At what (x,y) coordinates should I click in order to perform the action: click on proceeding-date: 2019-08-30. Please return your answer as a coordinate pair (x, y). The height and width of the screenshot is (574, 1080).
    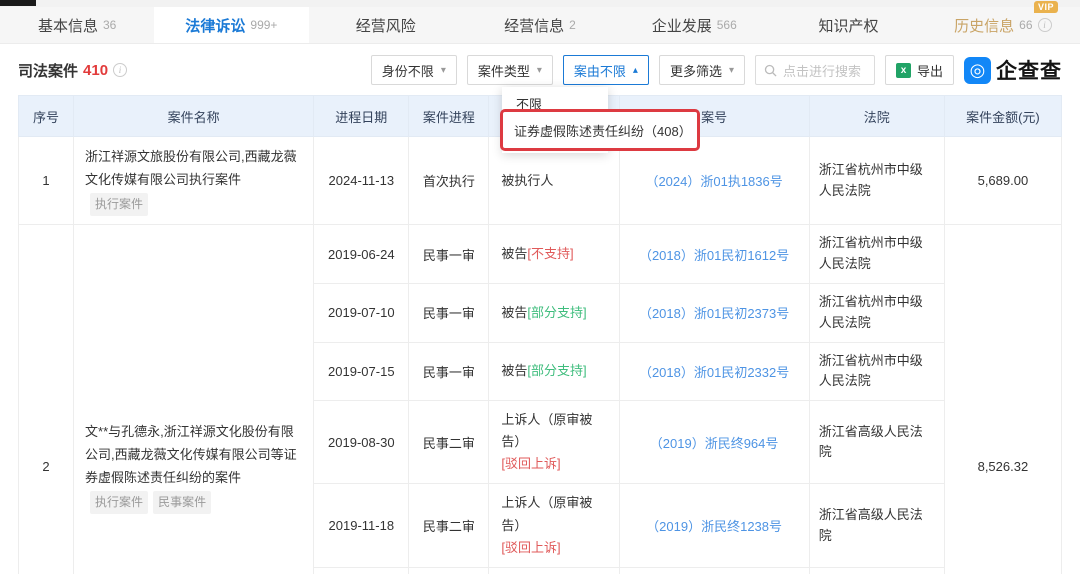
    Looking at the image, I should click on (361, 442).